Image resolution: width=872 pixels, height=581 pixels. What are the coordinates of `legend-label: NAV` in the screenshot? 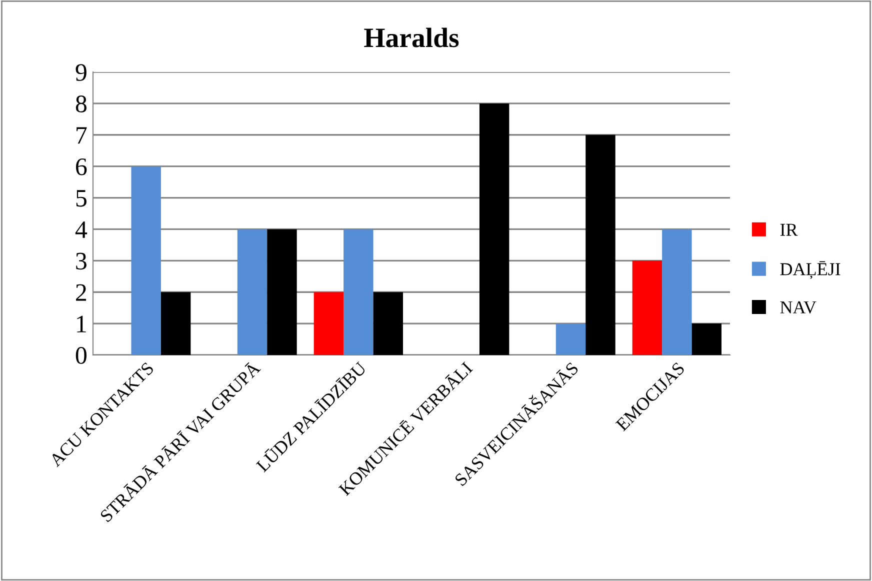 It's located at (798, 307).